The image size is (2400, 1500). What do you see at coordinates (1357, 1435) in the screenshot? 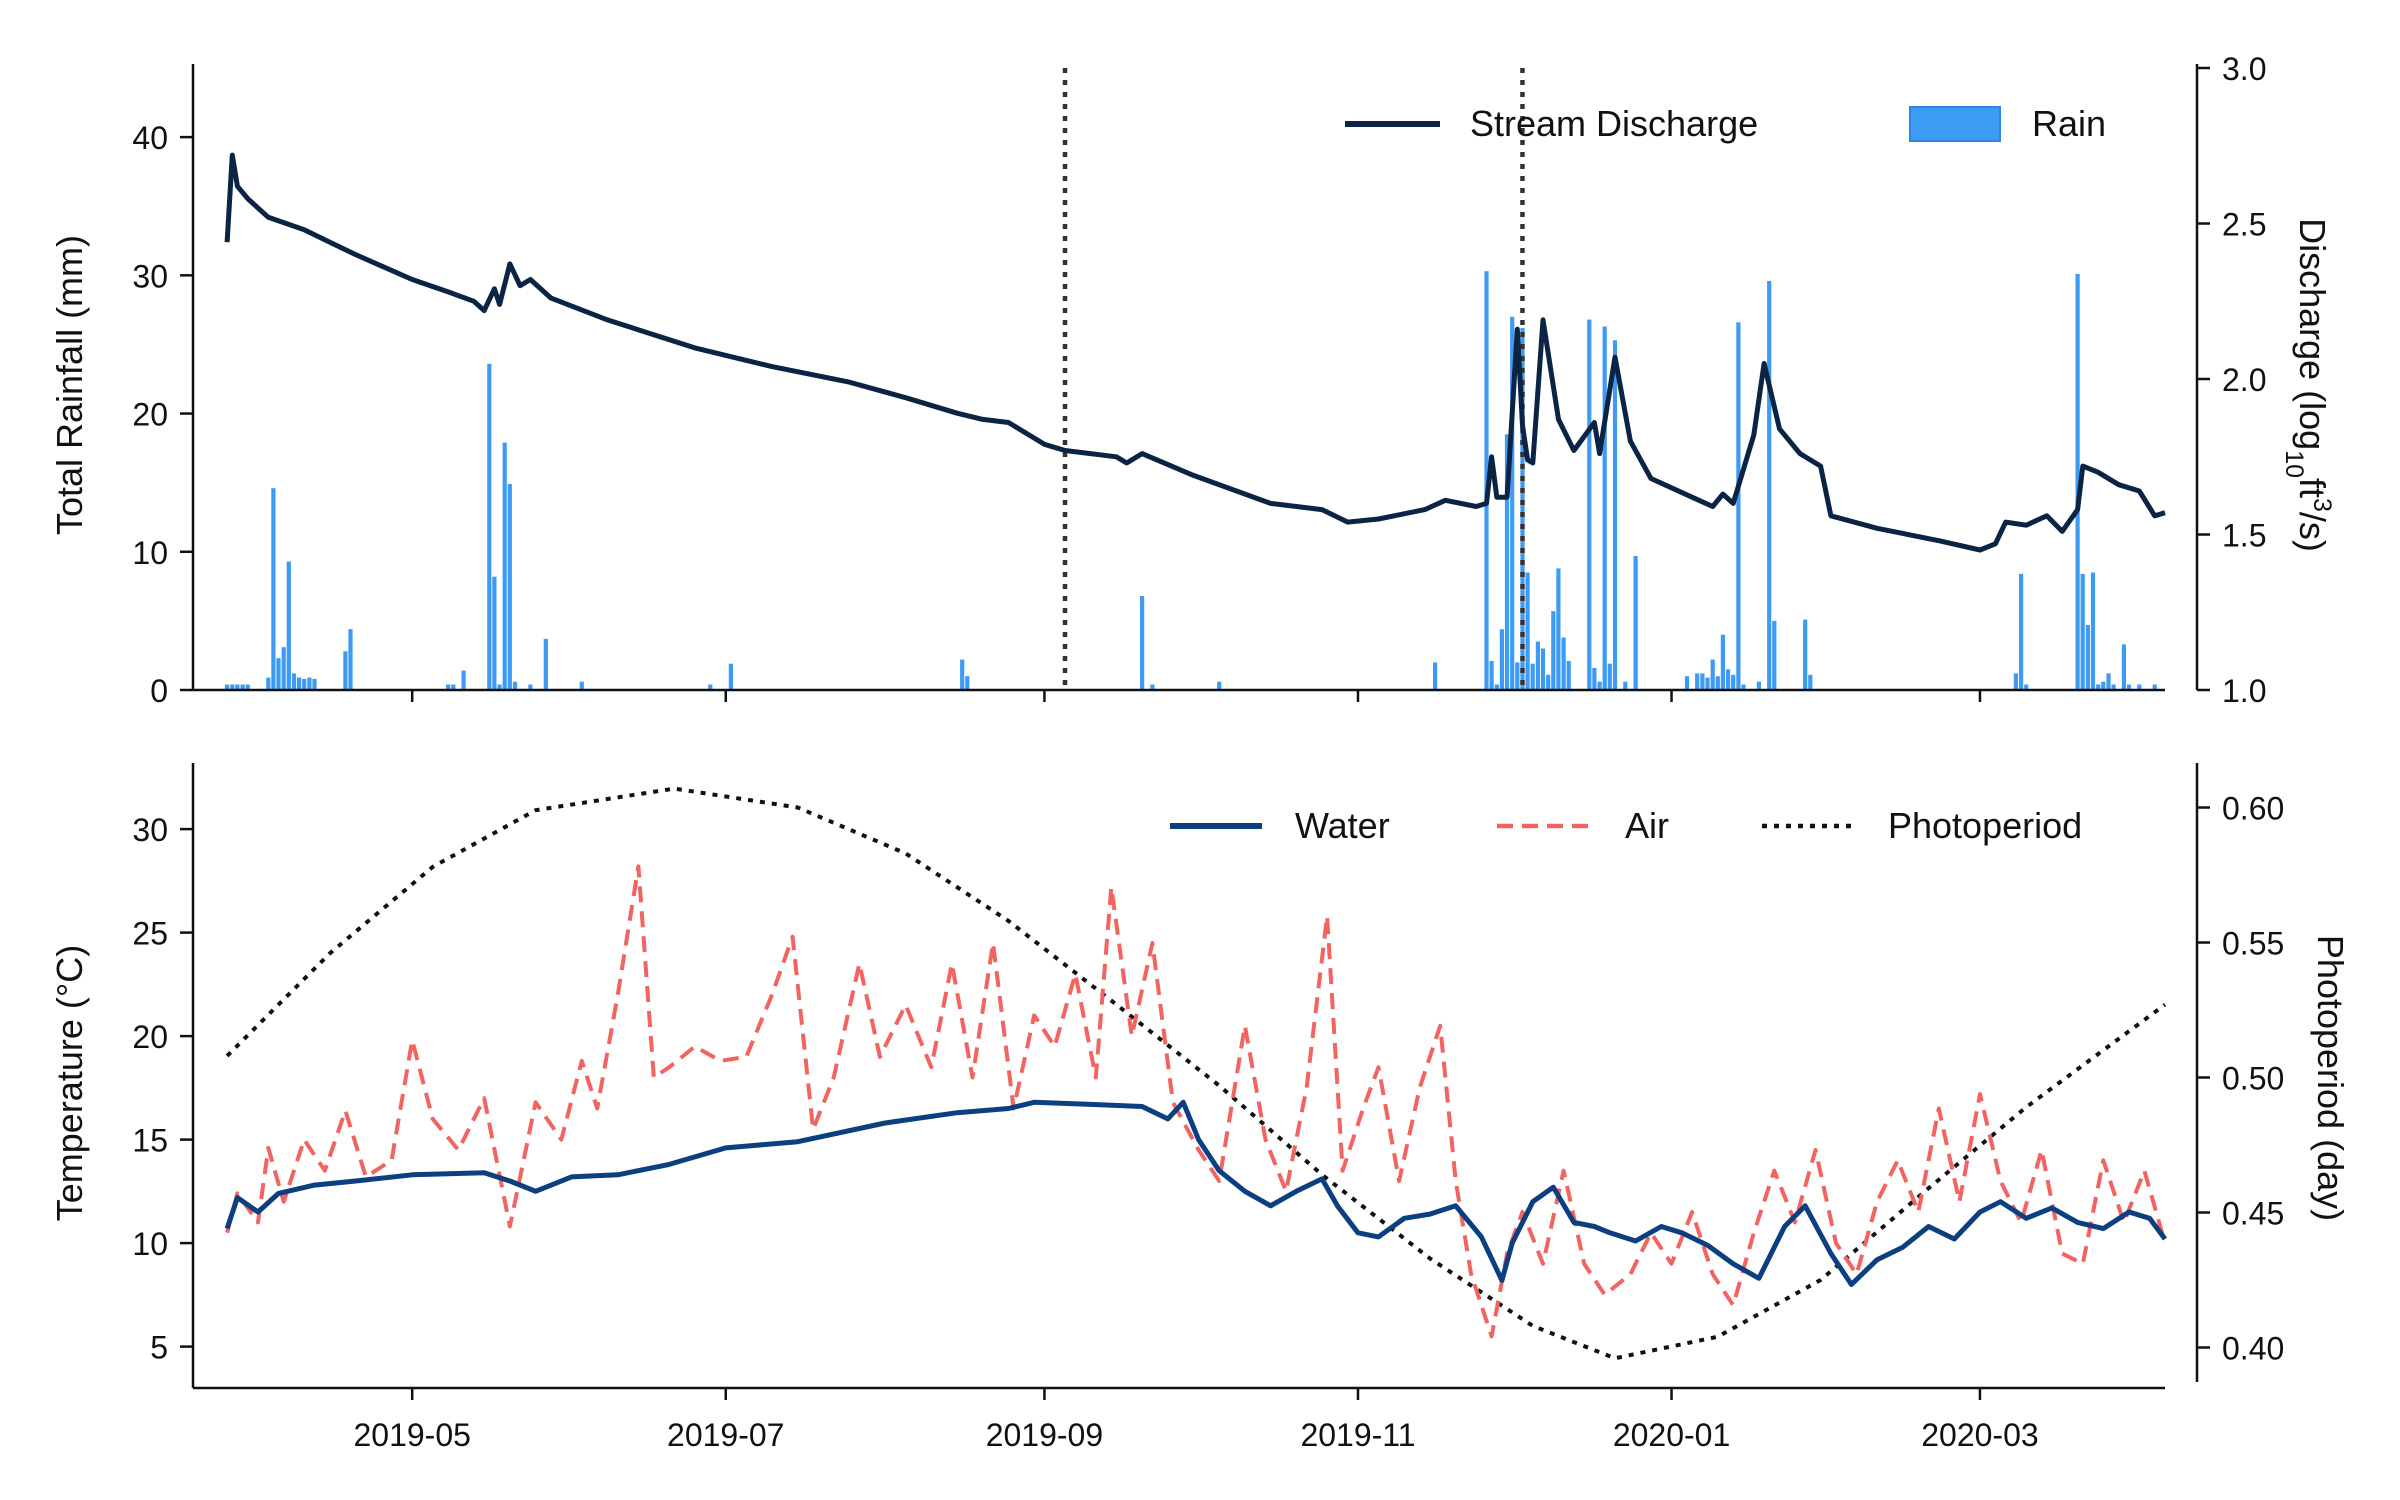
I see `x-tick-label: 2019-11` at bounding box center [1357, 1435].